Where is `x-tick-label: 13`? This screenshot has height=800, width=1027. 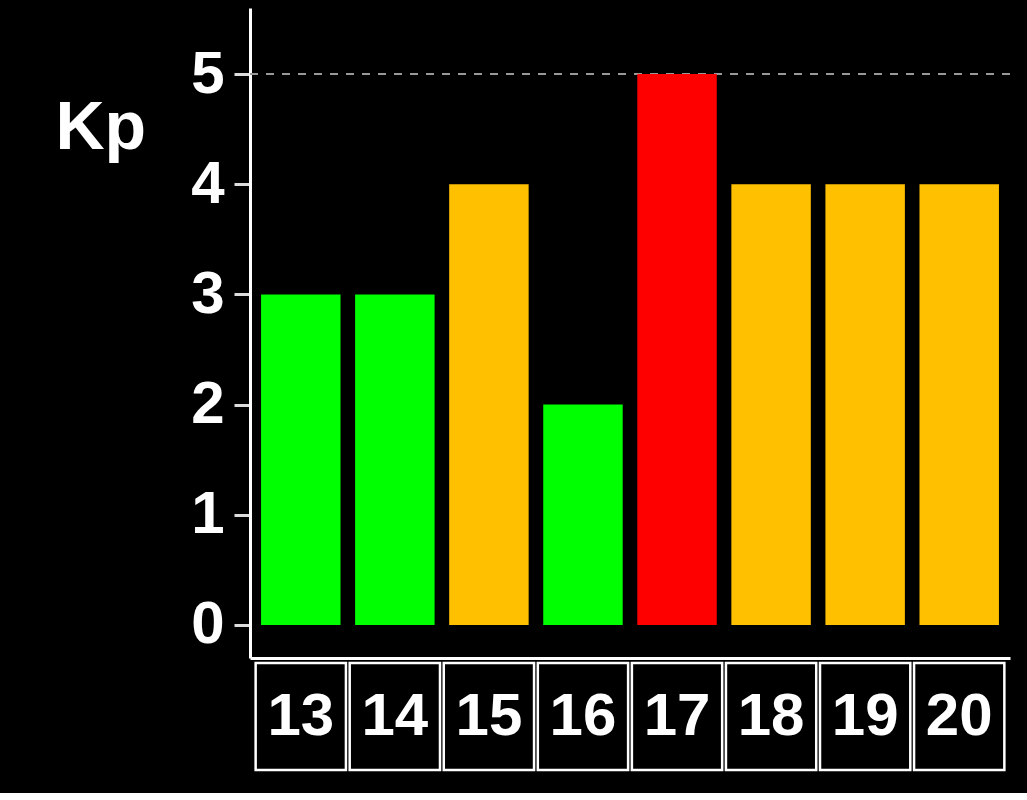
x-tick-label: 13 is located at coordinates (301, 714).